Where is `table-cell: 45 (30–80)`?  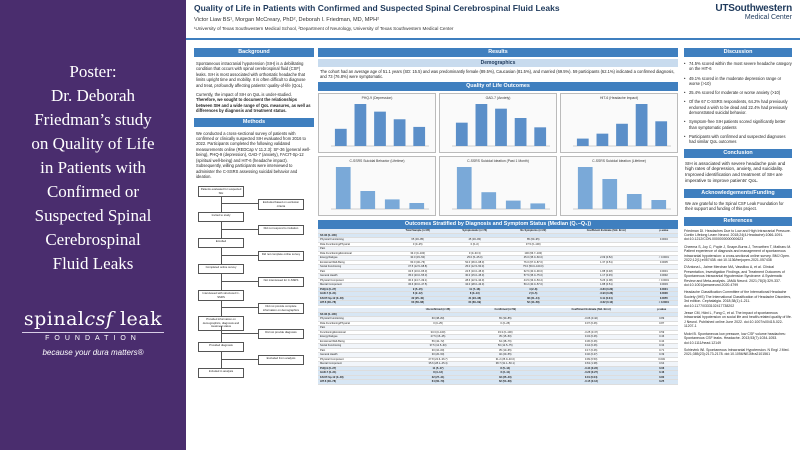
table-cell: 45 (30–80) is located at coordinates (475, 240).